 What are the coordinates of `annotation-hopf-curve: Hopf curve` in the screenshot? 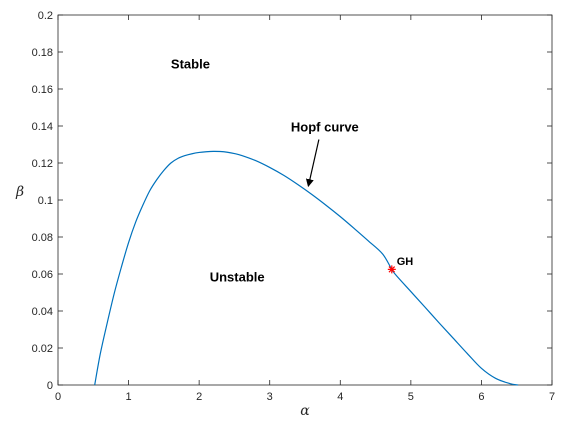 It's located at (325, 127).